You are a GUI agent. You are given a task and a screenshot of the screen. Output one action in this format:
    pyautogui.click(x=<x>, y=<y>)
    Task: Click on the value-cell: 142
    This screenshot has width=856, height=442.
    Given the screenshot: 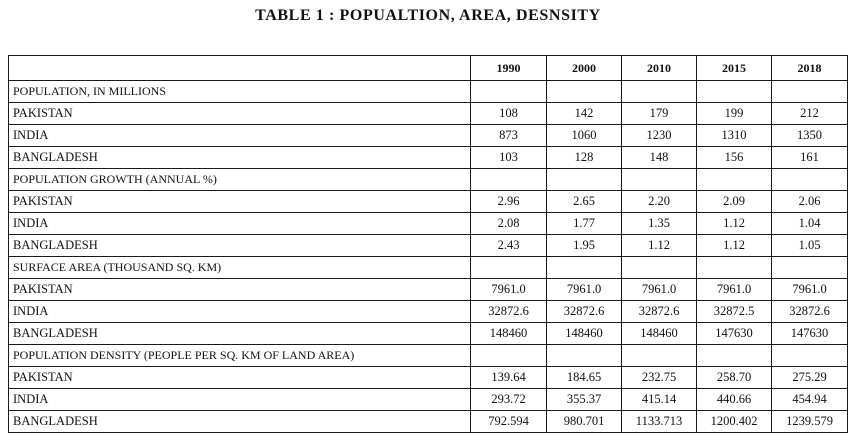 What is the action you would take?
    pyautogui.click(x=584, y=113)
    